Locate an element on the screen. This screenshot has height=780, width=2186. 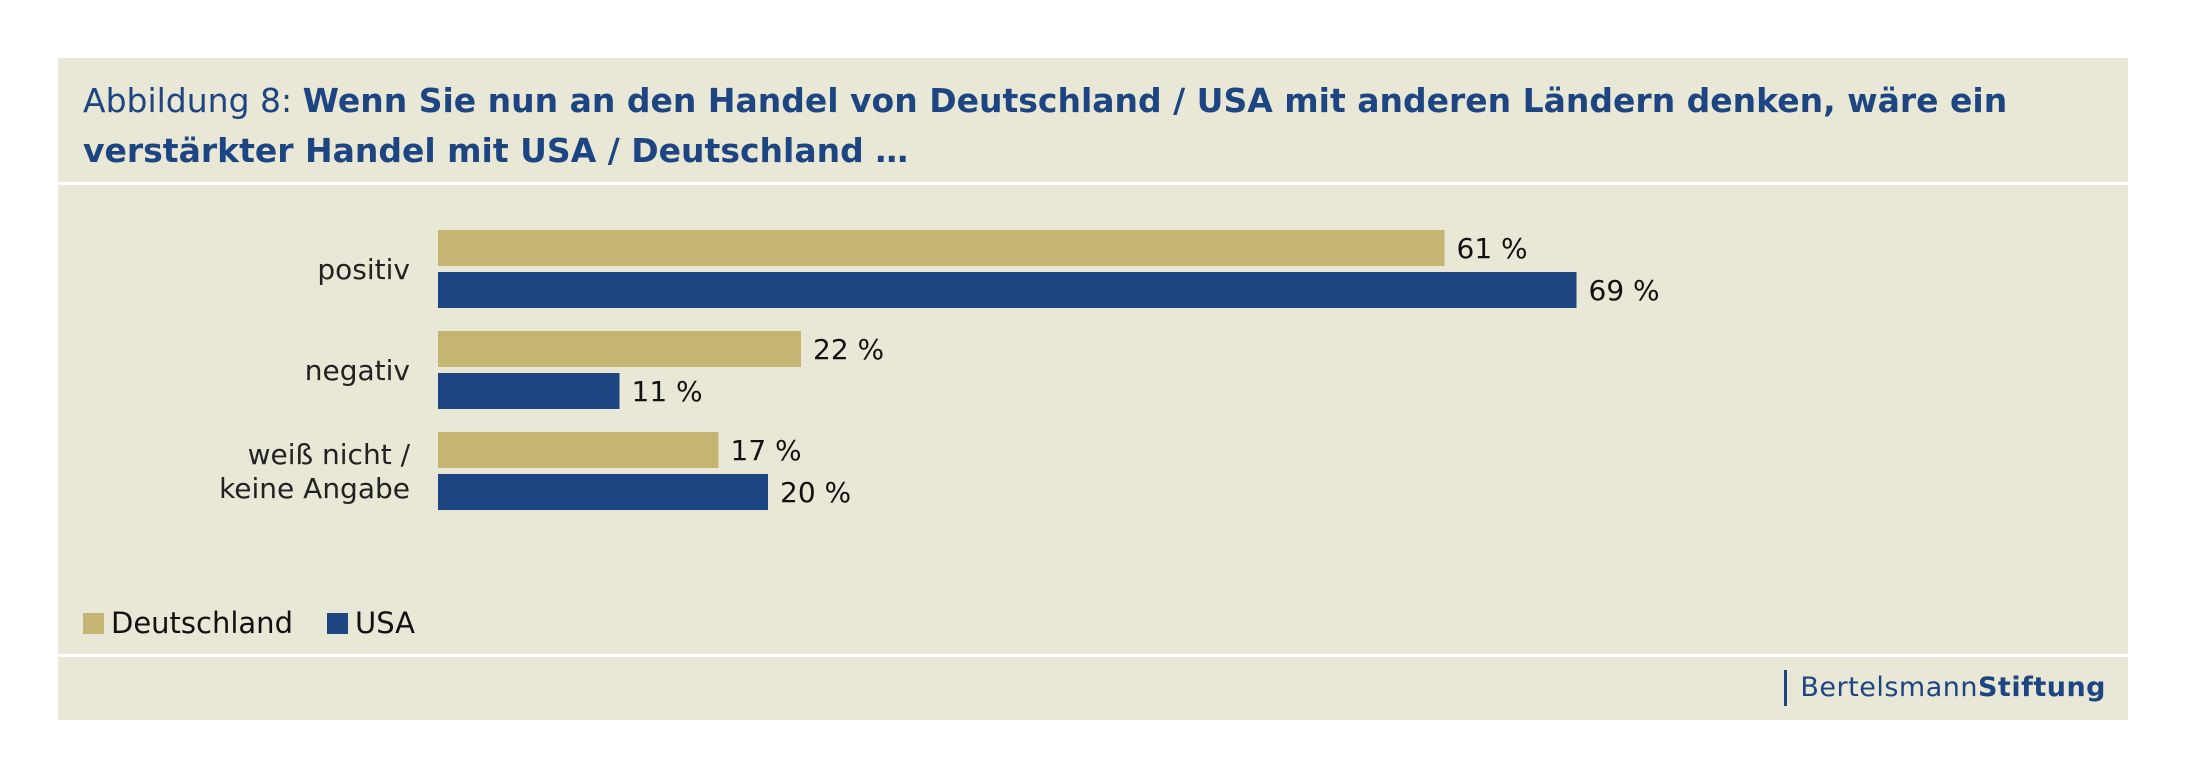
brand-bold: Stiftung is located at coordinates (2041, 687).